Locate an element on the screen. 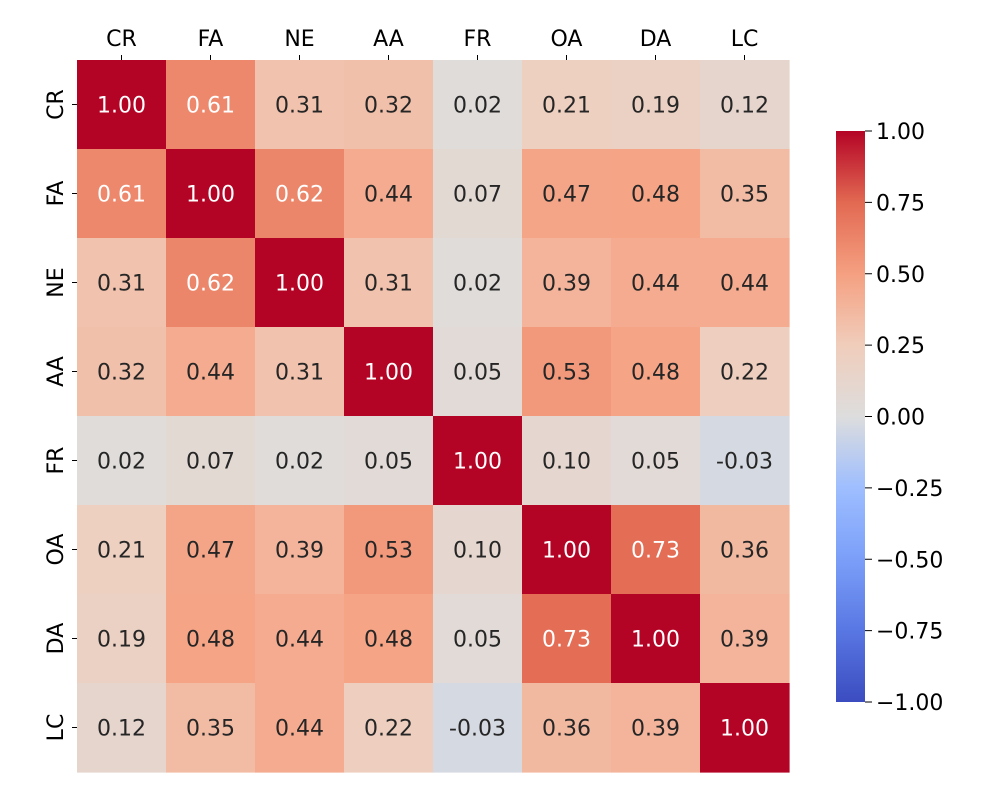 This screenshot has width=1000, height=800. x-tick-label-aa: AA is located at coordinates (388, 39).